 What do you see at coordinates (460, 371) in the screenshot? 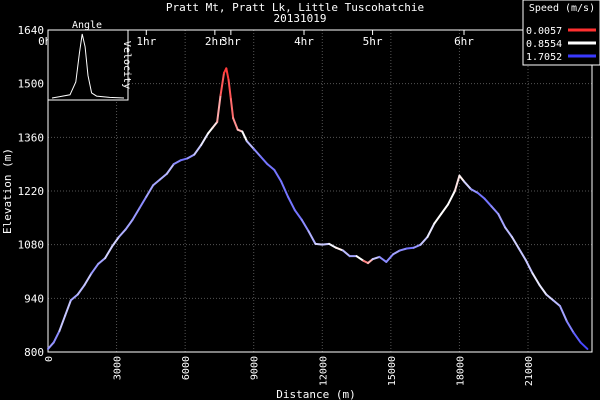
I see `x-tick-label: 18000` at bounding box center [460, 371].